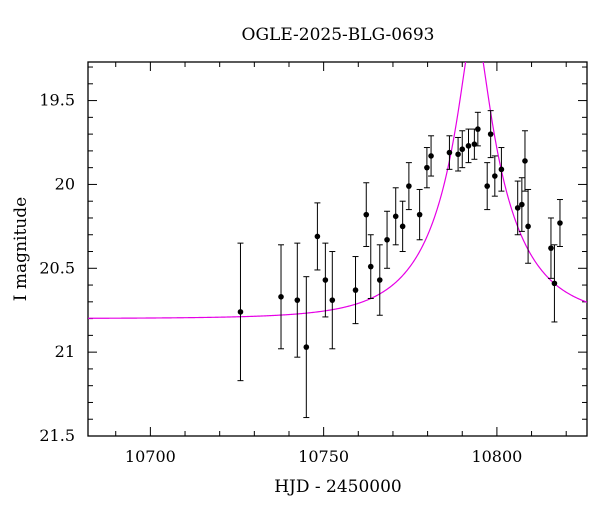 This screenshot has height=512, width=600. What do you see at coordinates (338, 35) in the screenshot?
I see `chart-title: OGLE-2025-BLG-0693` at bounding box center [338, 35].